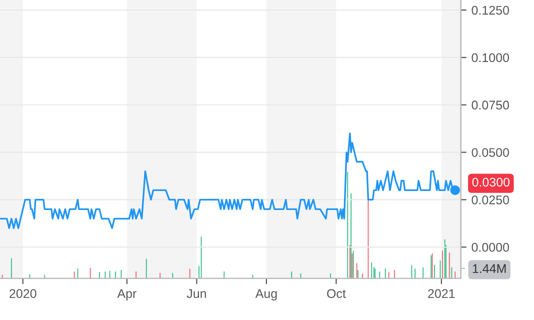 Image resolution: width=534 pixels, height=320 pixels. I want to click on y-tick-label: 0.0250, so click(490, 200).